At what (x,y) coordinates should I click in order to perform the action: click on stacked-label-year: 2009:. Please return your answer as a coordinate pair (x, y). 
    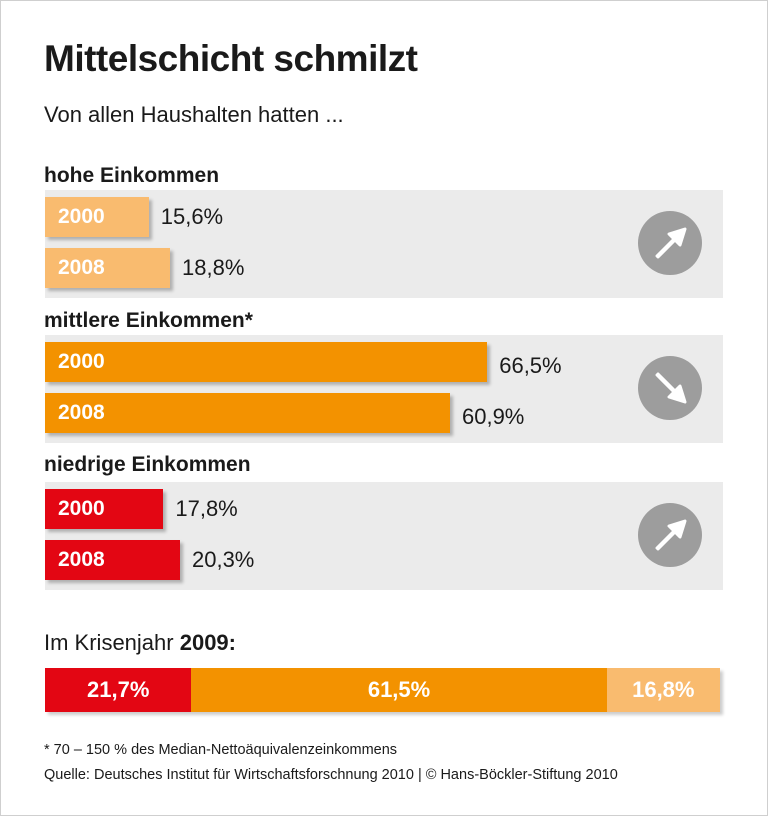
    Looking at the image, I should click on (207, 642).